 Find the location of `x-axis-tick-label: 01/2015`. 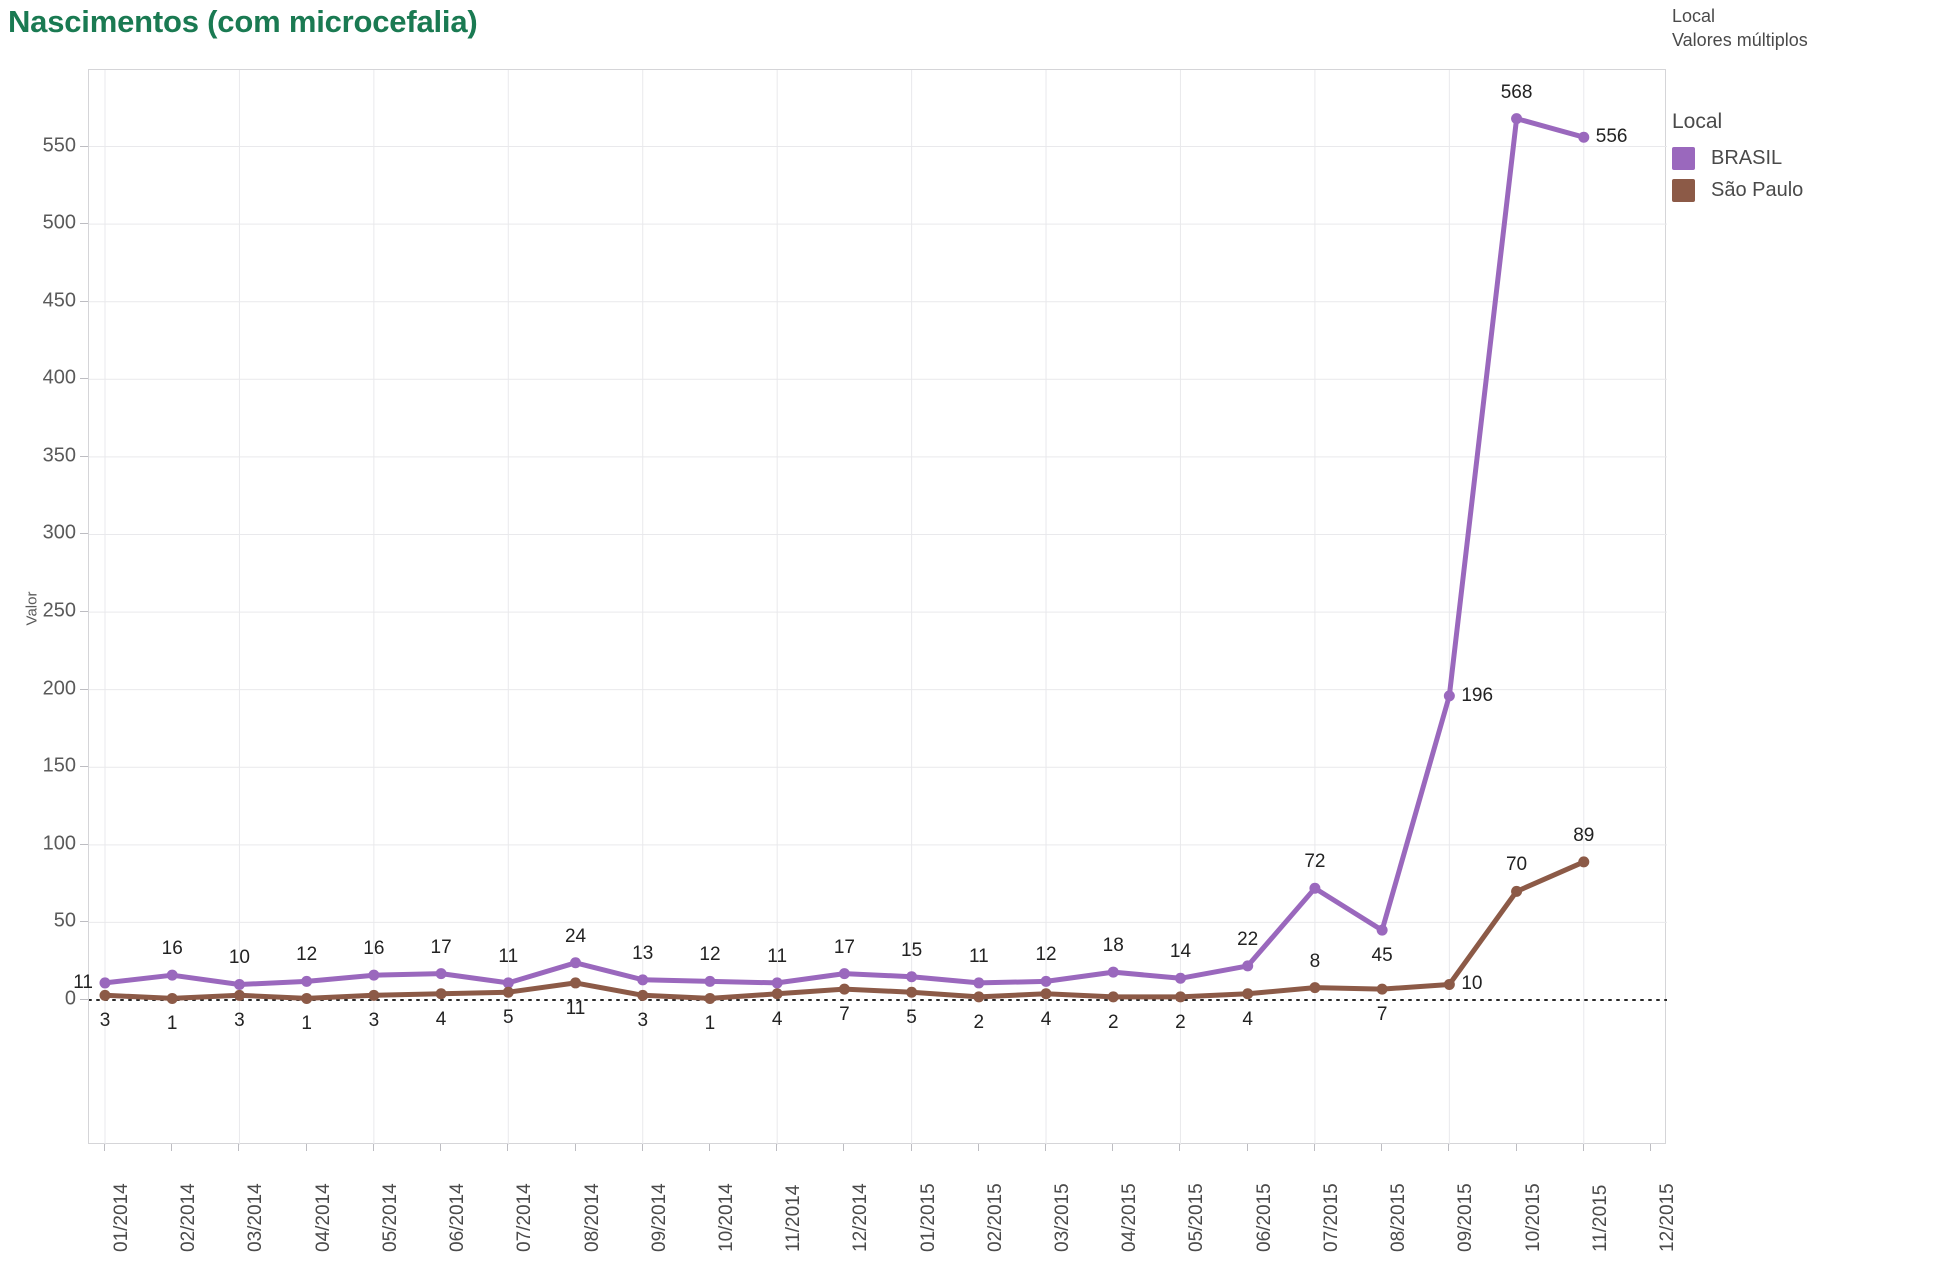

x-axis-tick-label: 01/2015 is located at coordinates (928, 1217).